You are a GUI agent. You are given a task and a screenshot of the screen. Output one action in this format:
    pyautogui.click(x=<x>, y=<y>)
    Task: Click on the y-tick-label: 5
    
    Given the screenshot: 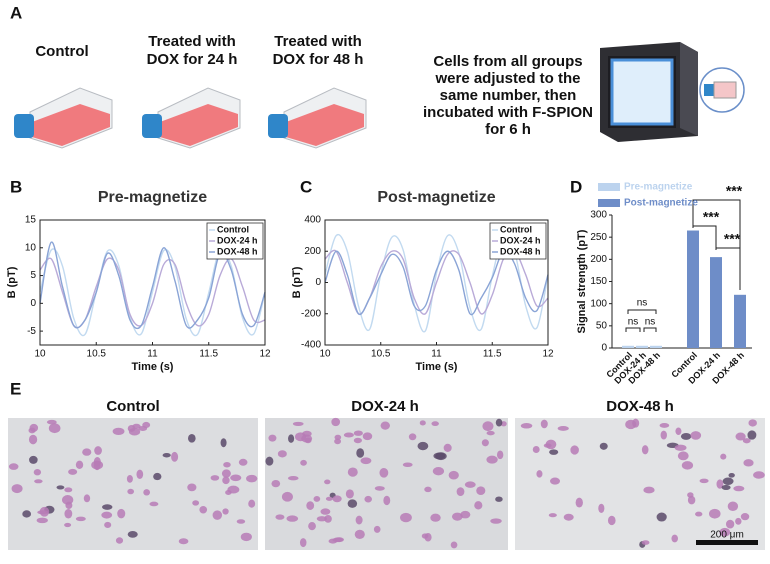 What is the action you would take?
    pyautogui.click(x=33, y=275)
    